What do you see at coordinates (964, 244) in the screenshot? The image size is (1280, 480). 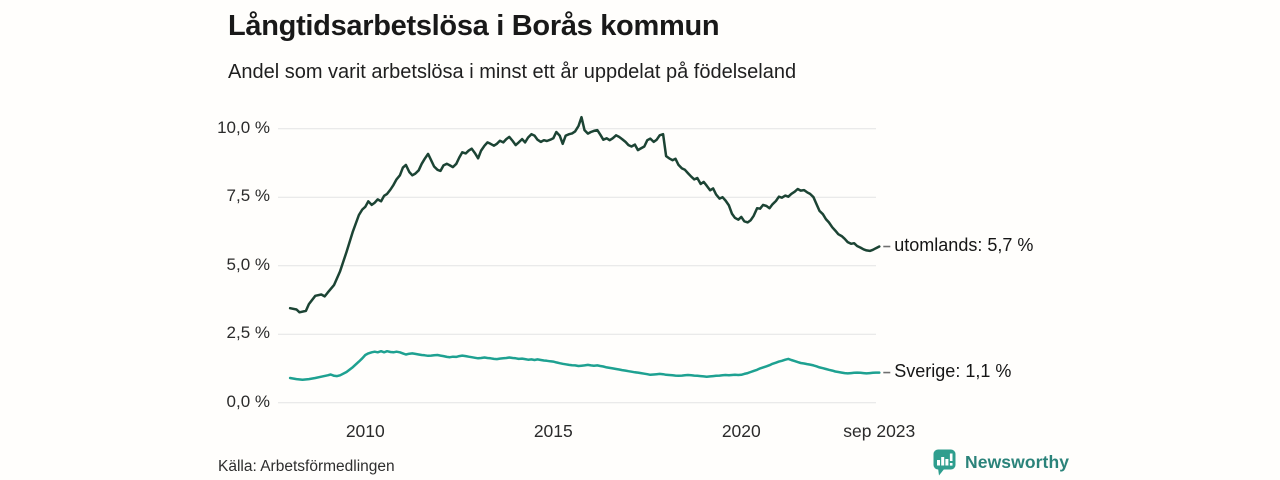 I see `series-label-utomlands: utomlands: 5,7 %` at bounding box center [964, 244].